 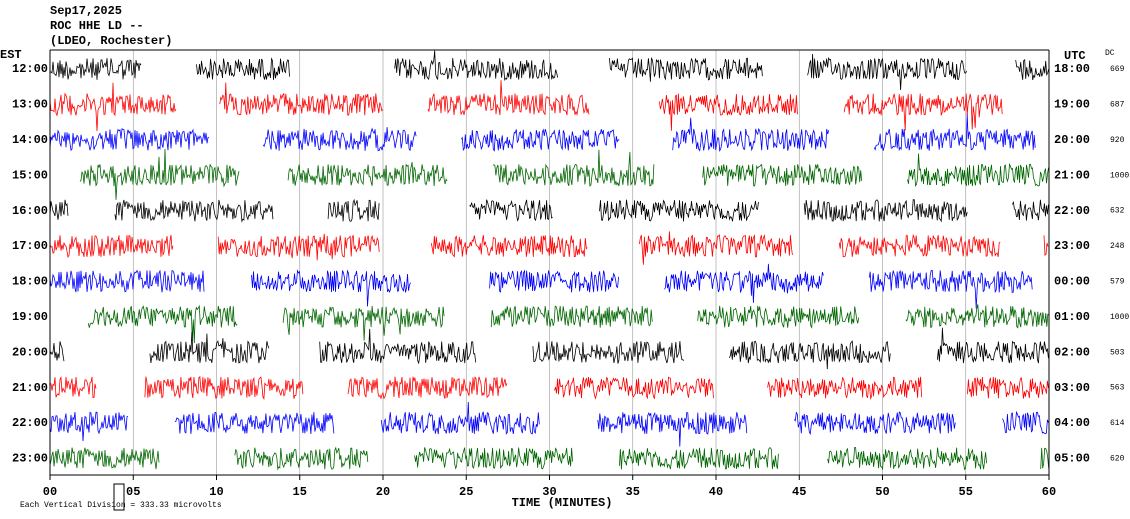 I want to click on x-tick-label: 50, so click(x=882, y=492).